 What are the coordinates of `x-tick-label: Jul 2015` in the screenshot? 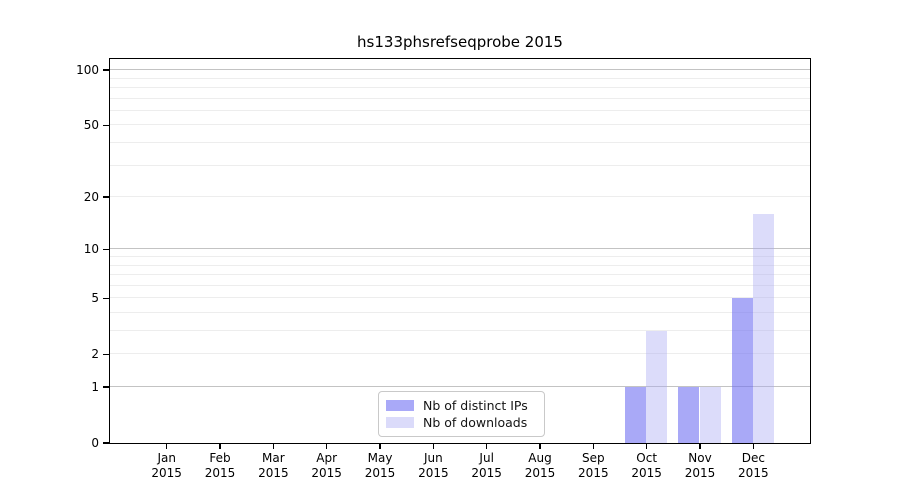 It's located at (486, 465).